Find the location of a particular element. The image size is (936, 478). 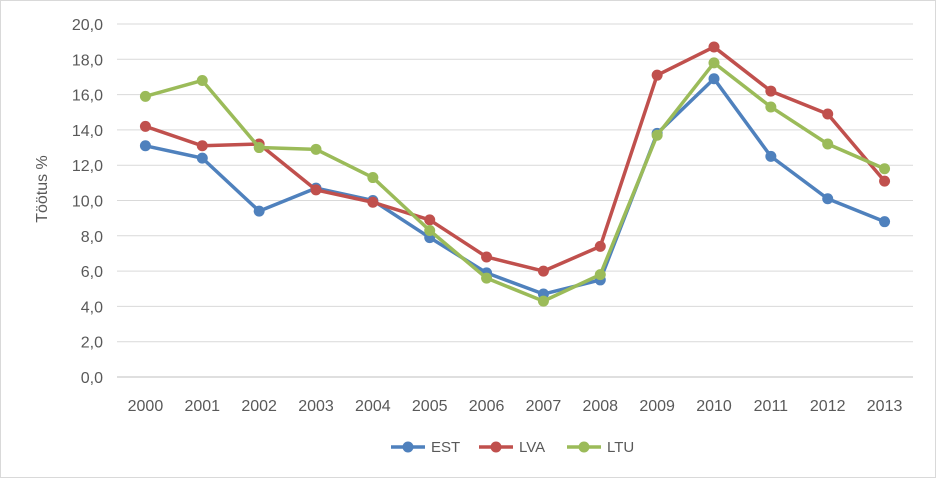

y-tick-label: 2,0 is located at coordinates (92, 343).